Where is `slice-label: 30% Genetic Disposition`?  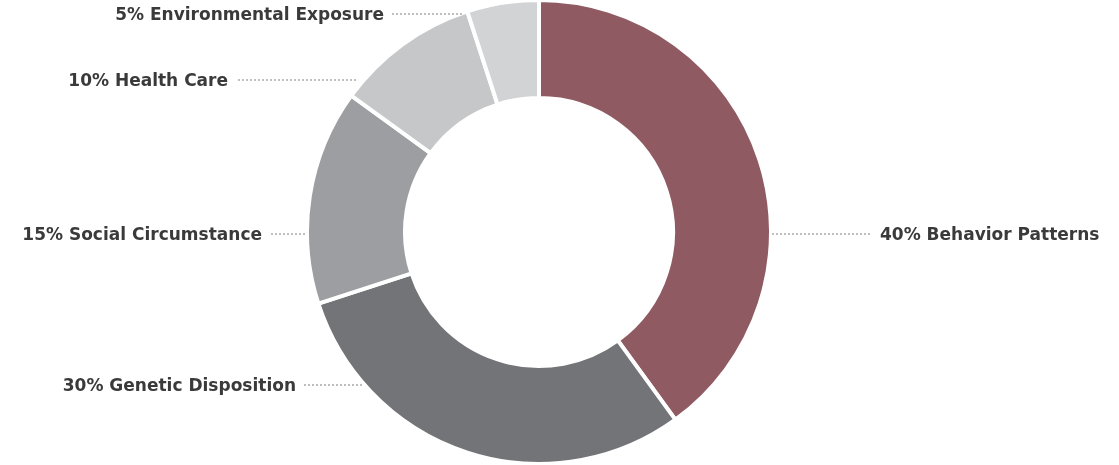
slice-label: 30% Genetic Disposition is located at coordinates (179, 385).